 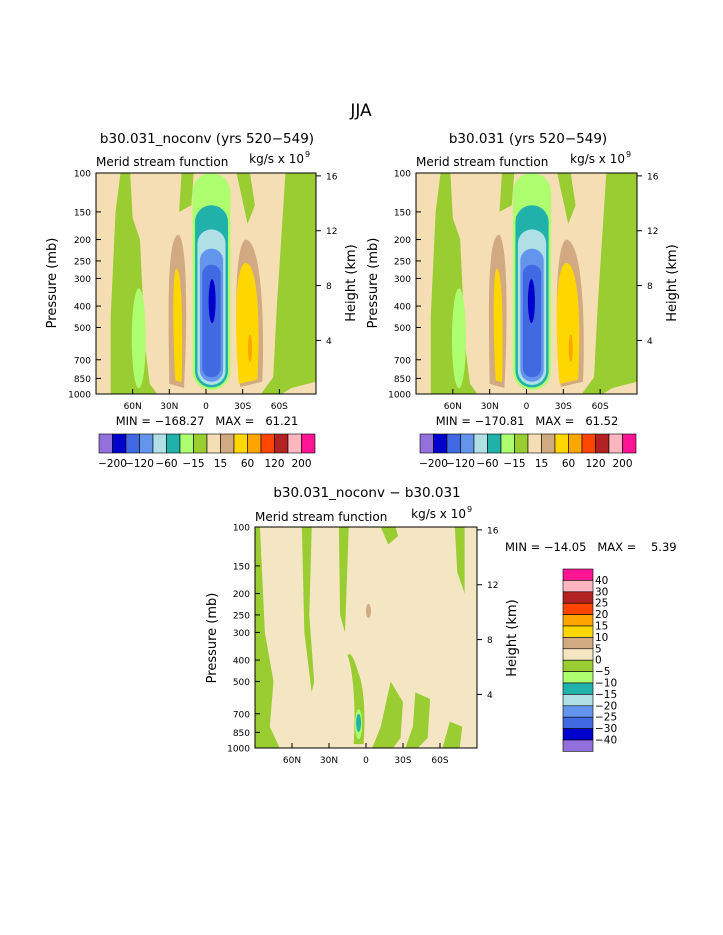 I want to click on colorbar-label: −10, so click(x=606, y=684).